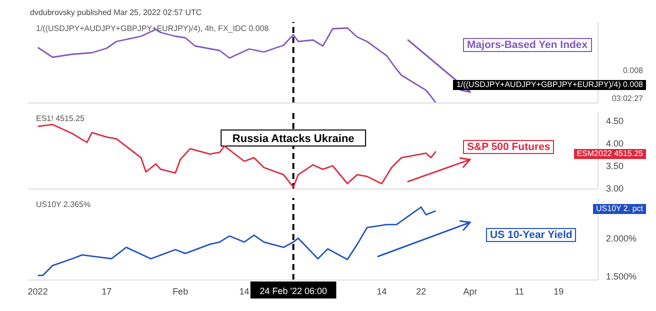 The width and height of the screenshot is (656, 311). Describe the element at coordinates (116, 13) in the screenshot. I see `chart-subtitle: dvdubrovsky published Mar 25, 2022 02:57 UTC` at that location.